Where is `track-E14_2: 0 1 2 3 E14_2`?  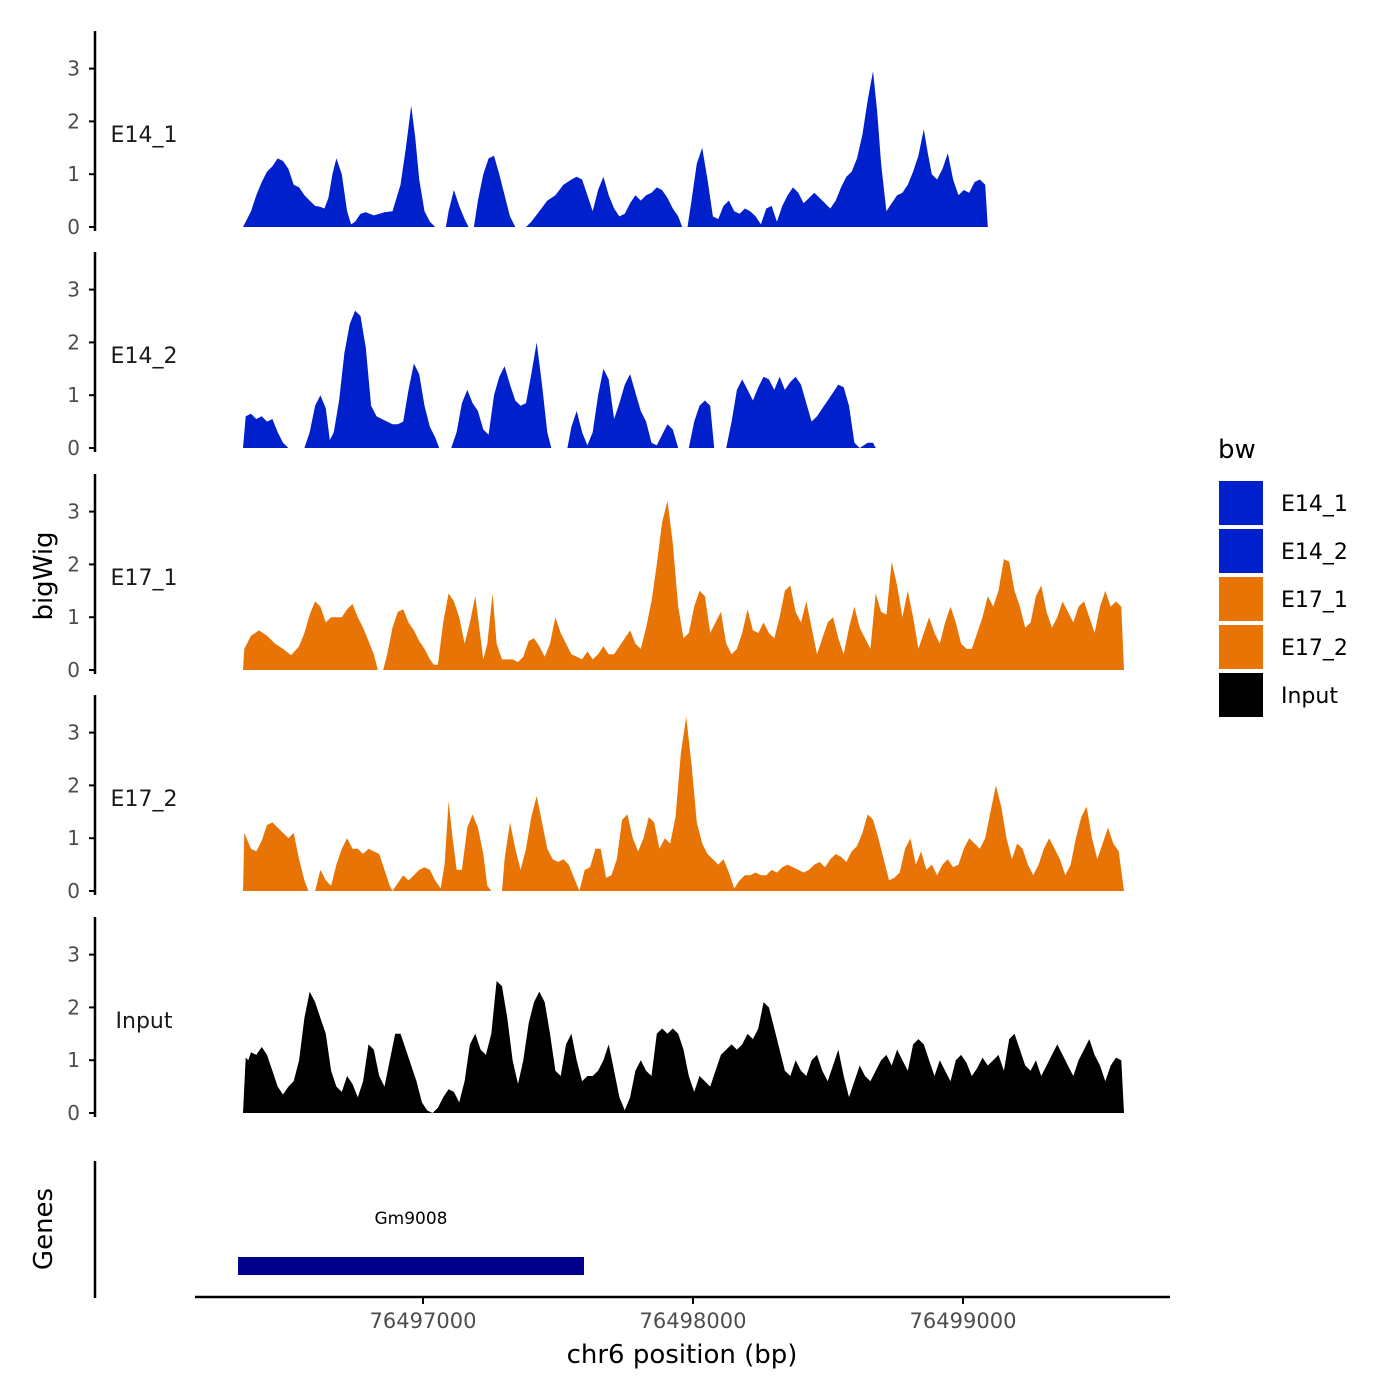 track-E14_2: 0 1 2 3 E14_2 is located at coordinates (473, 356).